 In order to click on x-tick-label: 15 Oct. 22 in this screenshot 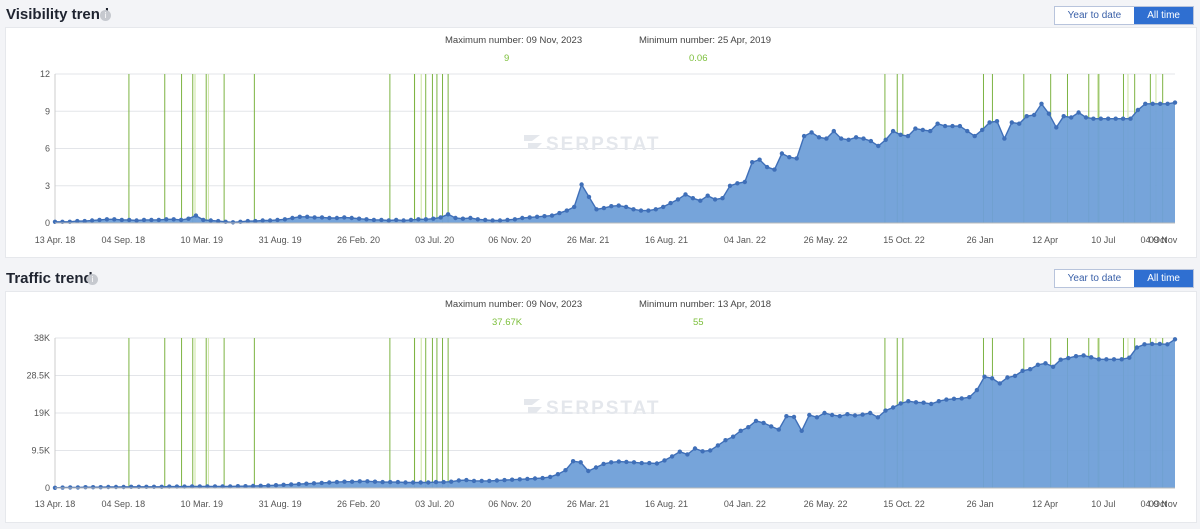, I will do `click(904, 504)`.